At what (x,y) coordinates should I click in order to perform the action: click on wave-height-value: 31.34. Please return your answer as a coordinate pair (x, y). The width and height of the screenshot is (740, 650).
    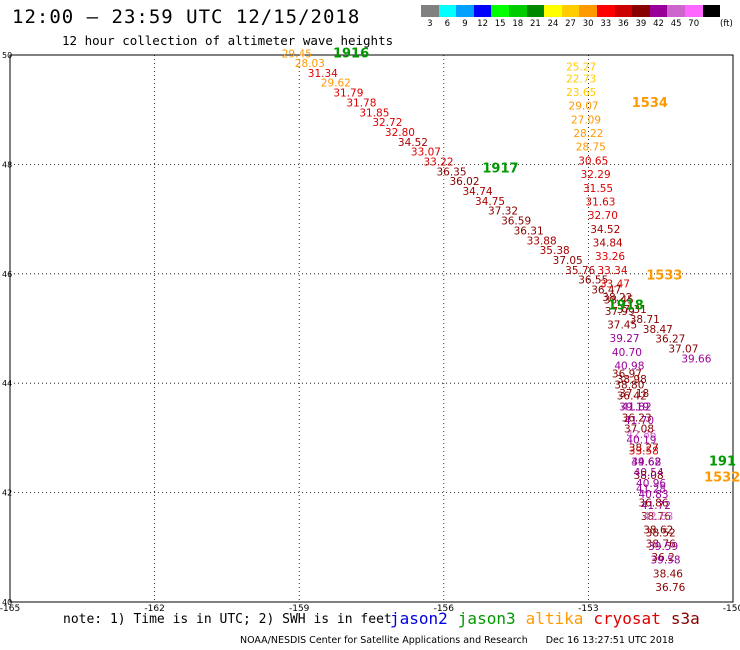
    Looking at the image, I should click on (323, 74).